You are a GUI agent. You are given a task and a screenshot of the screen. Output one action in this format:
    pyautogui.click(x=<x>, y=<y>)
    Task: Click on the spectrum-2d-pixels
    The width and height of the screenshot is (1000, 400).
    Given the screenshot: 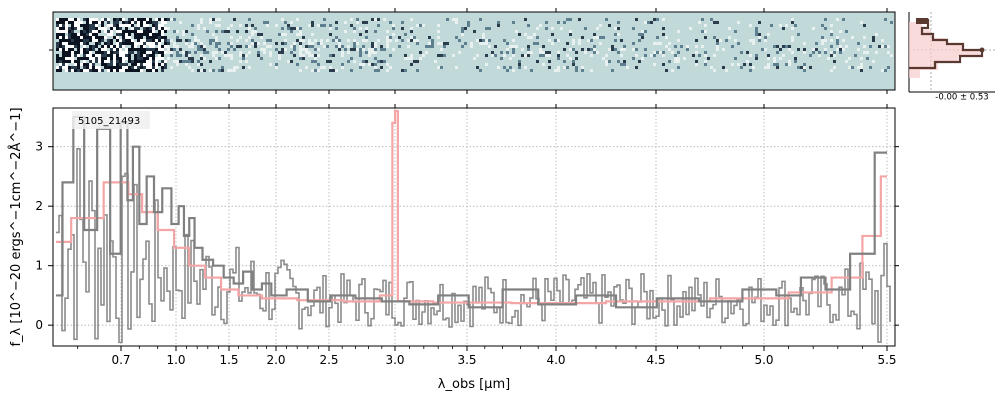 What is the action you would take?
    pyautogui.click(x=474, y=45)
    